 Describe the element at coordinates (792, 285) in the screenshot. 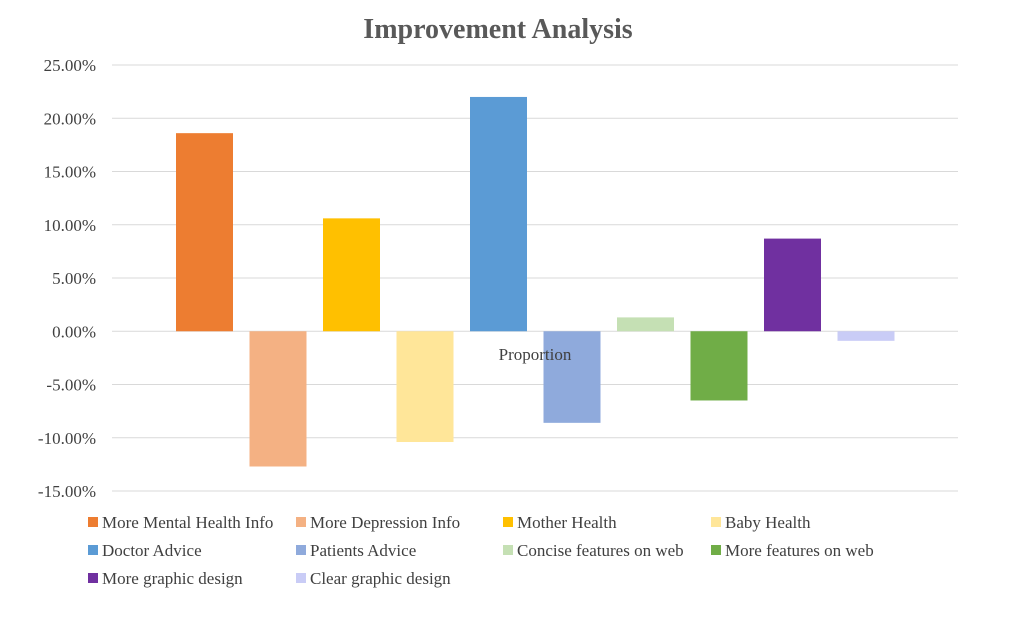

I see `bar-more-graphic-design` at that location.